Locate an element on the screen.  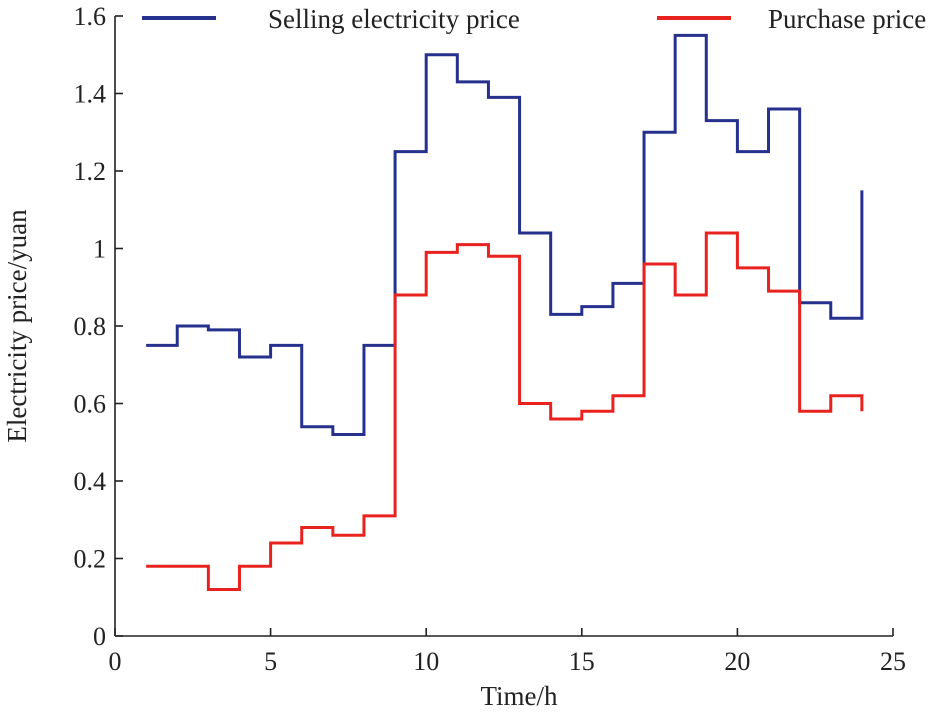
y-tick-label: 0.8 is located at coordinates (90, 326).